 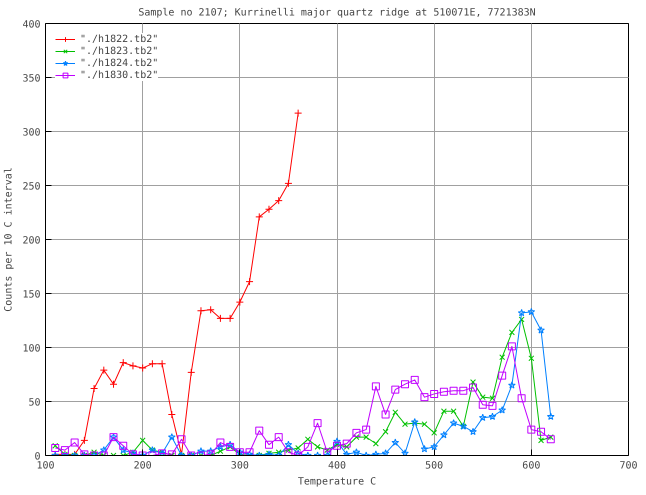 I want to click on y-tick-label: 0, so click(x=37, y=457).